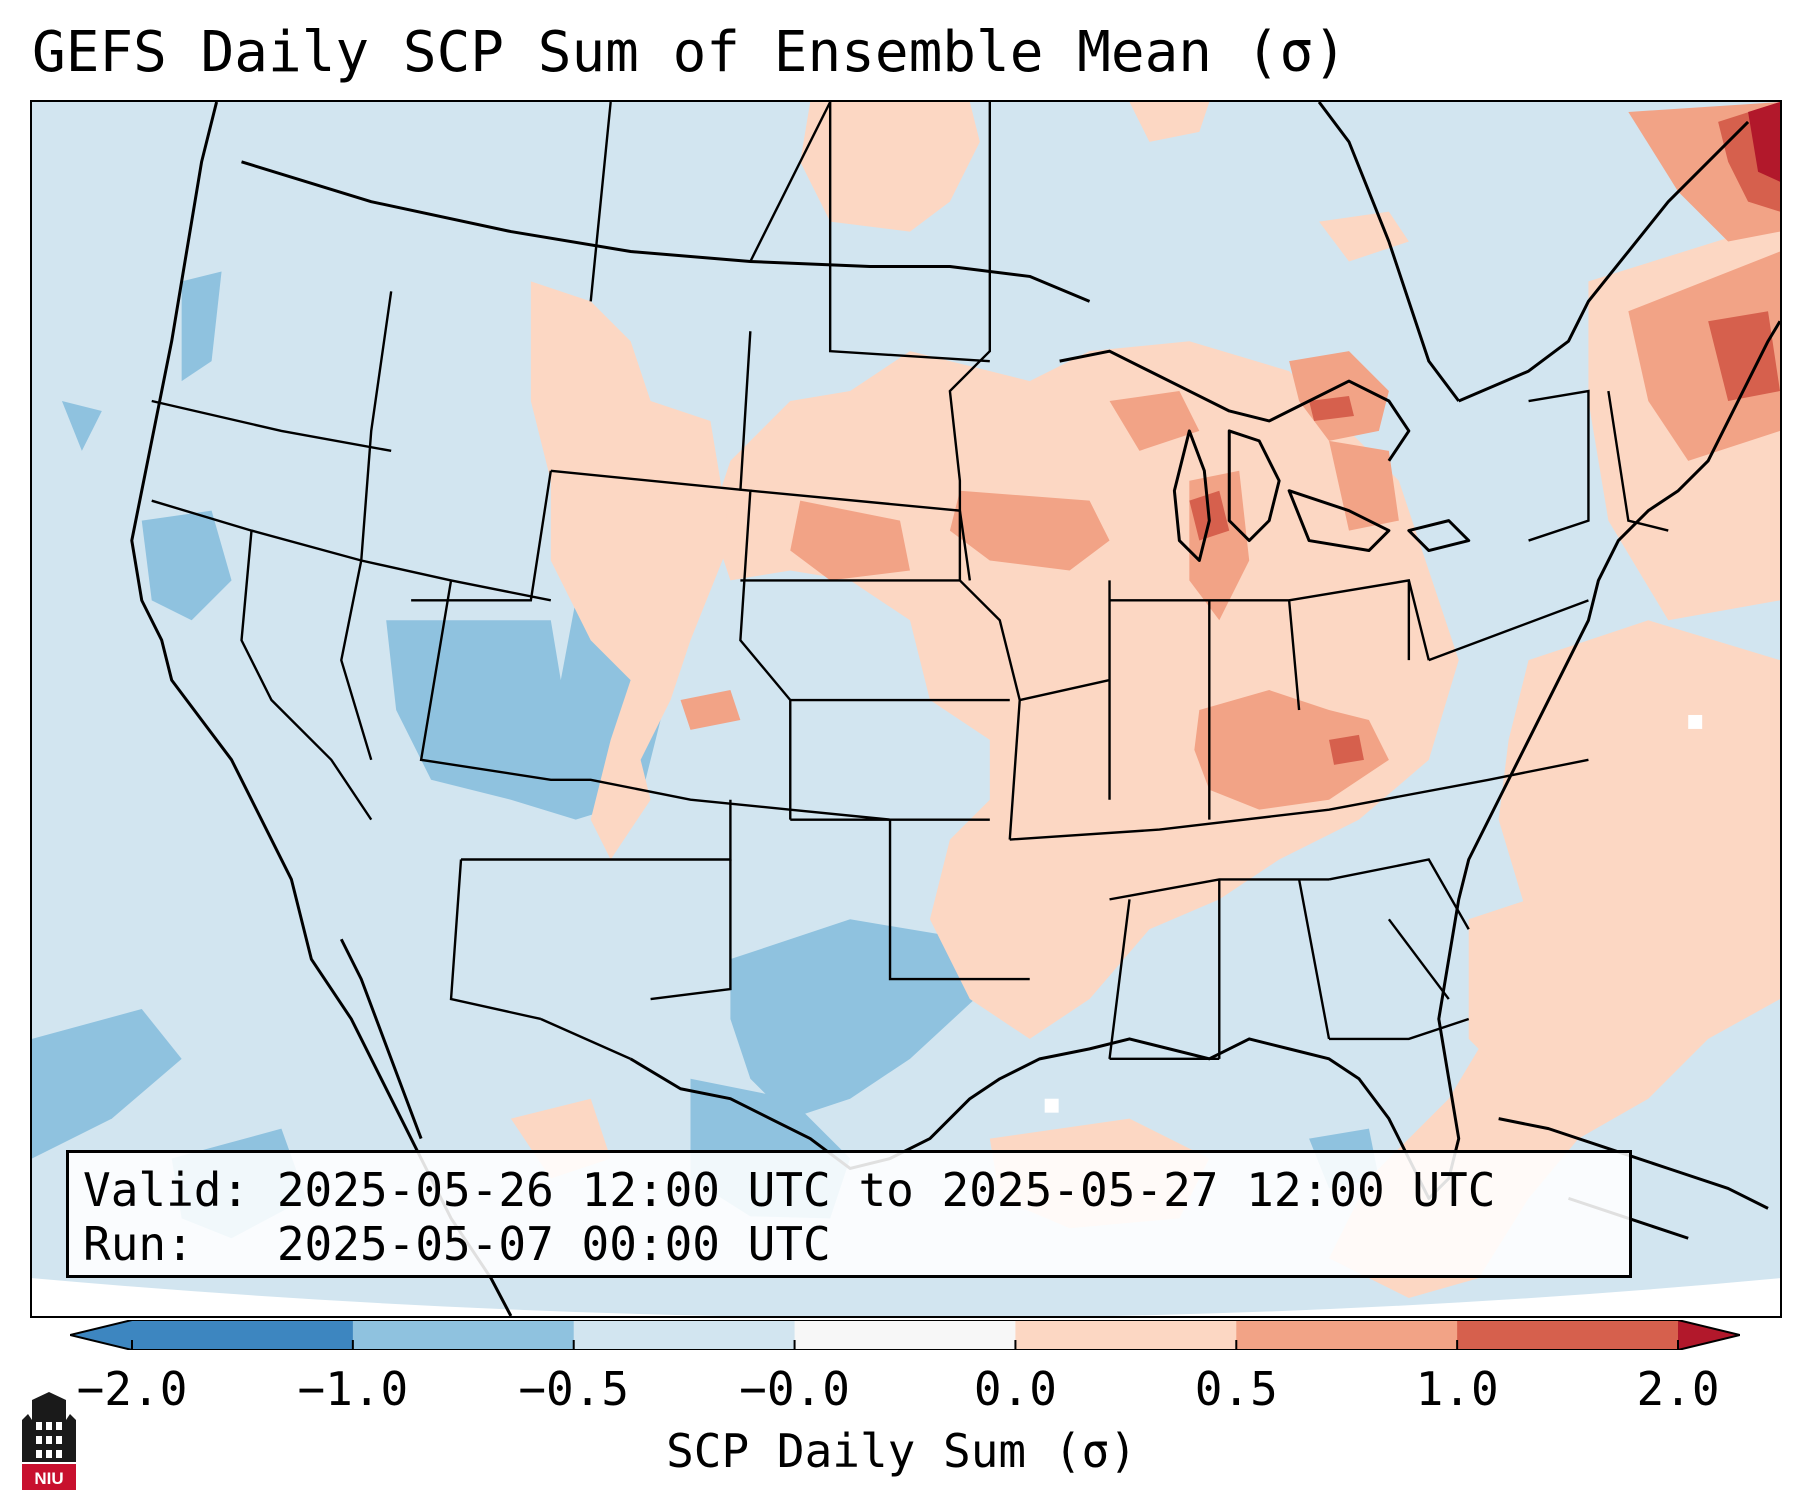  What do you see at coordinates (457, 1244) in the screenshot?
I see `run-time-text: Run: 2025-05-07 00:00 UTC` at bounding box center [457, 1244].